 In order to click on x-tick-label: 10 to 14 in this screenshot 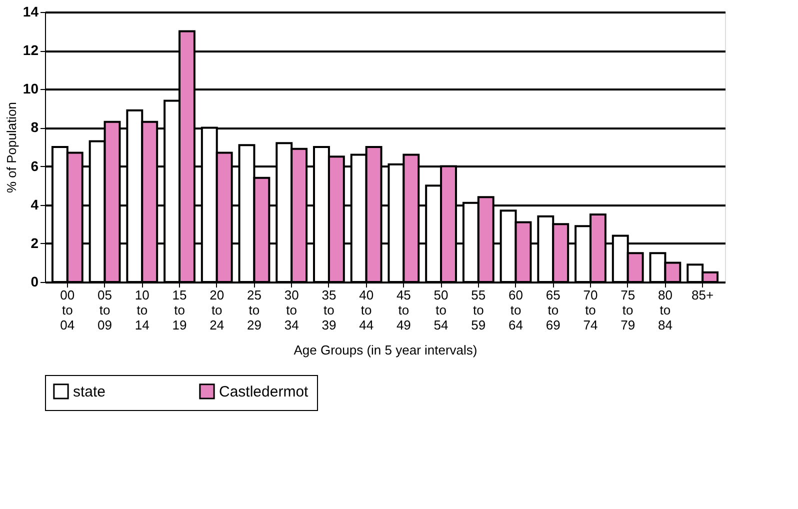, I will do `click(142, 310)`.